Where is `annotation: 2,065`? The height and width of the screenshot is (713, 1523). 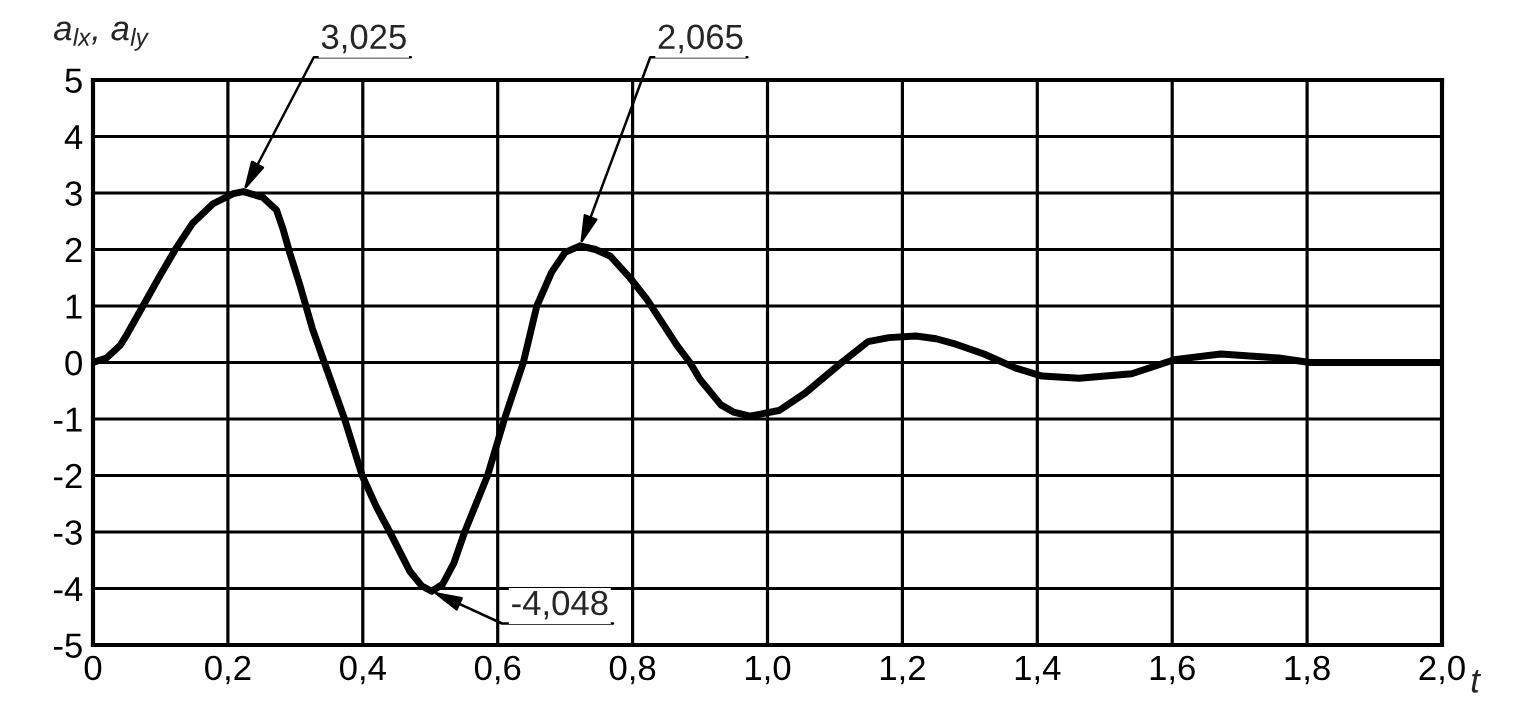
annotation: 2,065 is located at coordinates (700, 39).